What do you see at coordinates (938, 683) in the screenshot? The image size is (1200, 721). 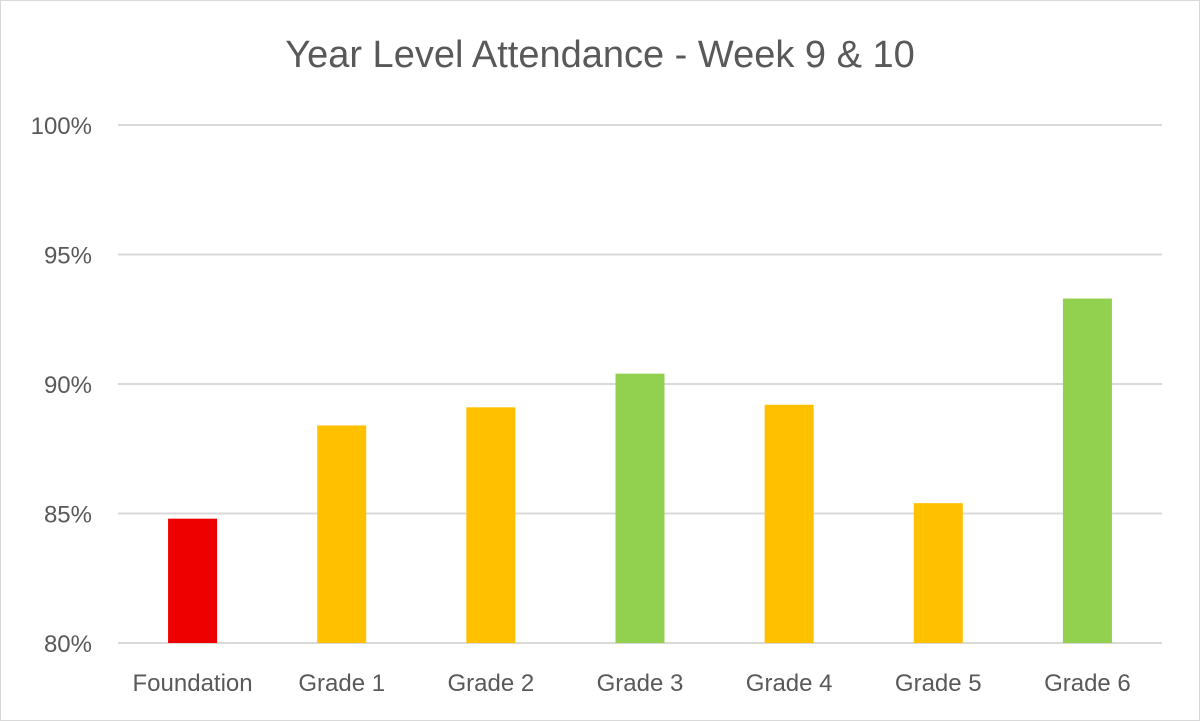 I see `x-category-label: Grade 5` at bounding box center [938, 683].